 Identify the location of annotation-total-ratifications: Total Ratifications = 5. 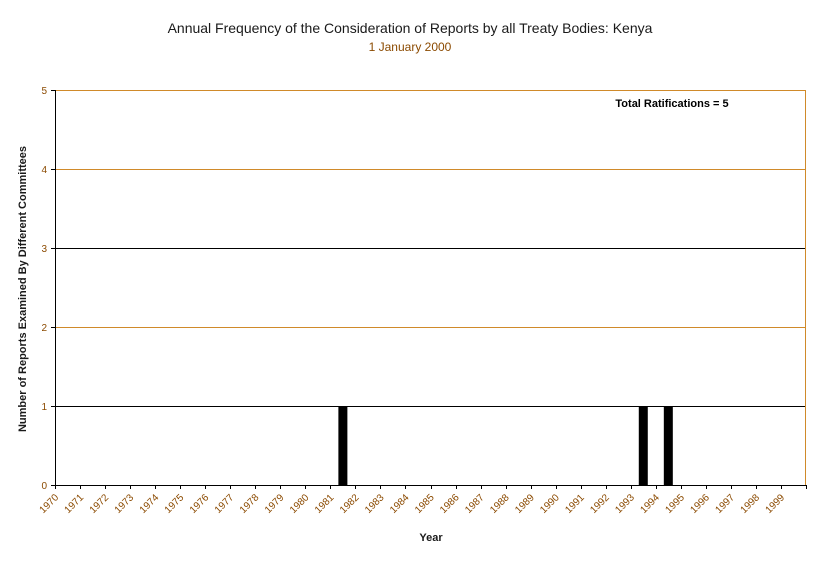
(671, 104).